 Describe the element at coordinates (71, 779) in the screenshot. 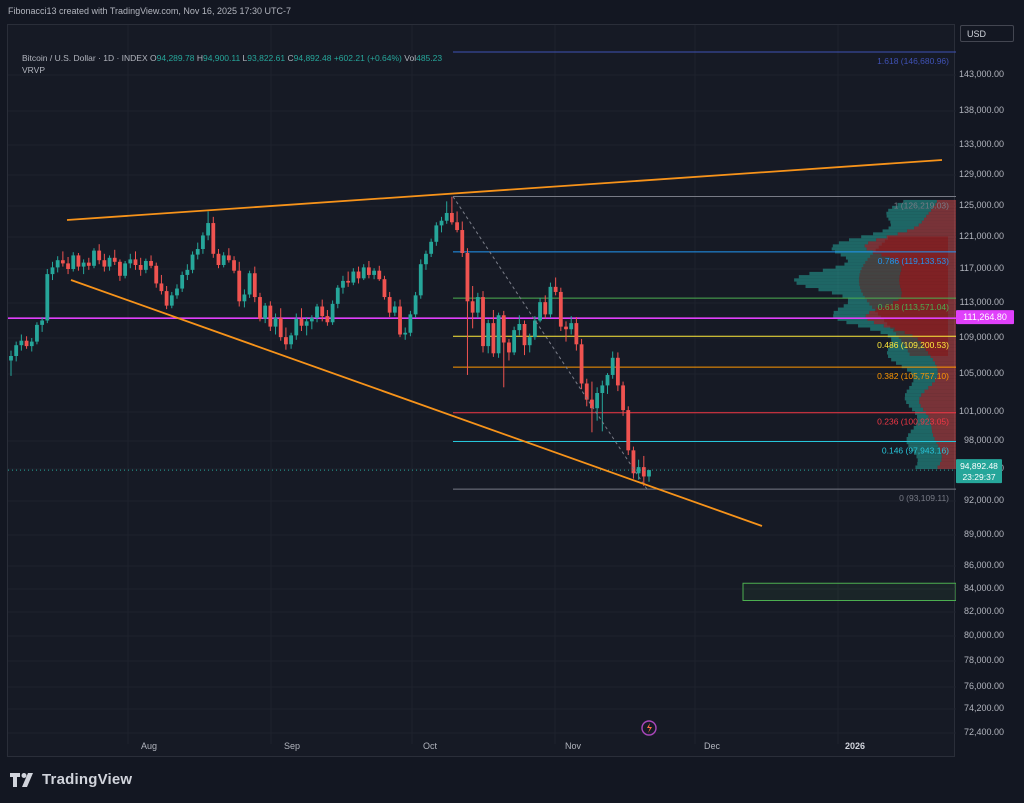

I see `tradingview-logo: TradingView` at that location.